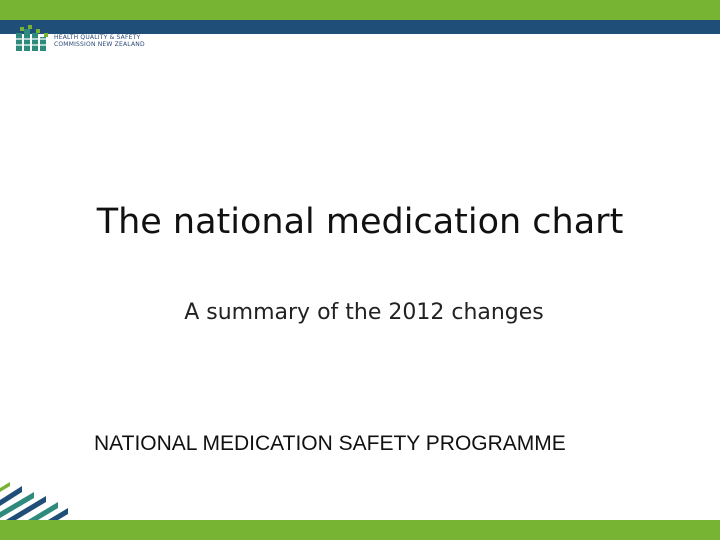  I want to click on corner-stripes, so click(34, 501).